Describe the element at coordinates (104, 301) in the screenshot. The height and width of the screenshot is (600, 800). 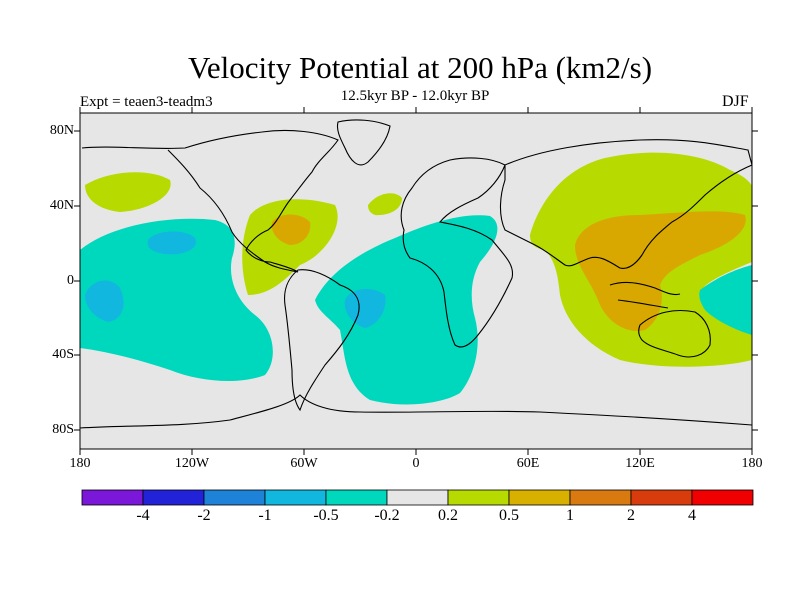
I see `negative-core-east-pacific` at that location.